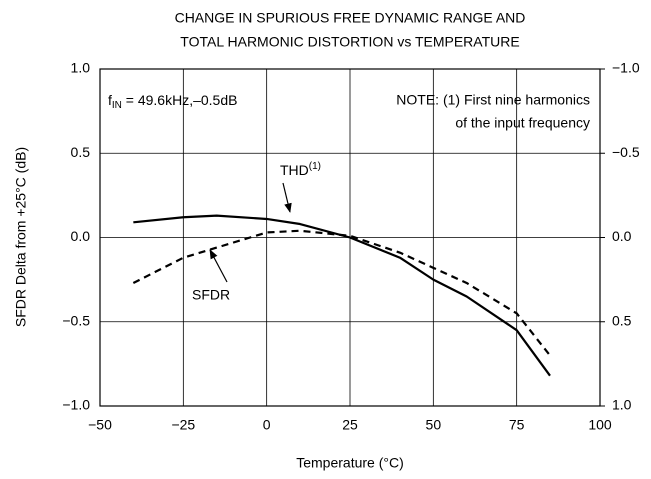 Image resolution: width=651 pixels, height=479 pixels. I want to click on annotation: fIN = 49.6kHz,–0.5dB, so click(172, 101).